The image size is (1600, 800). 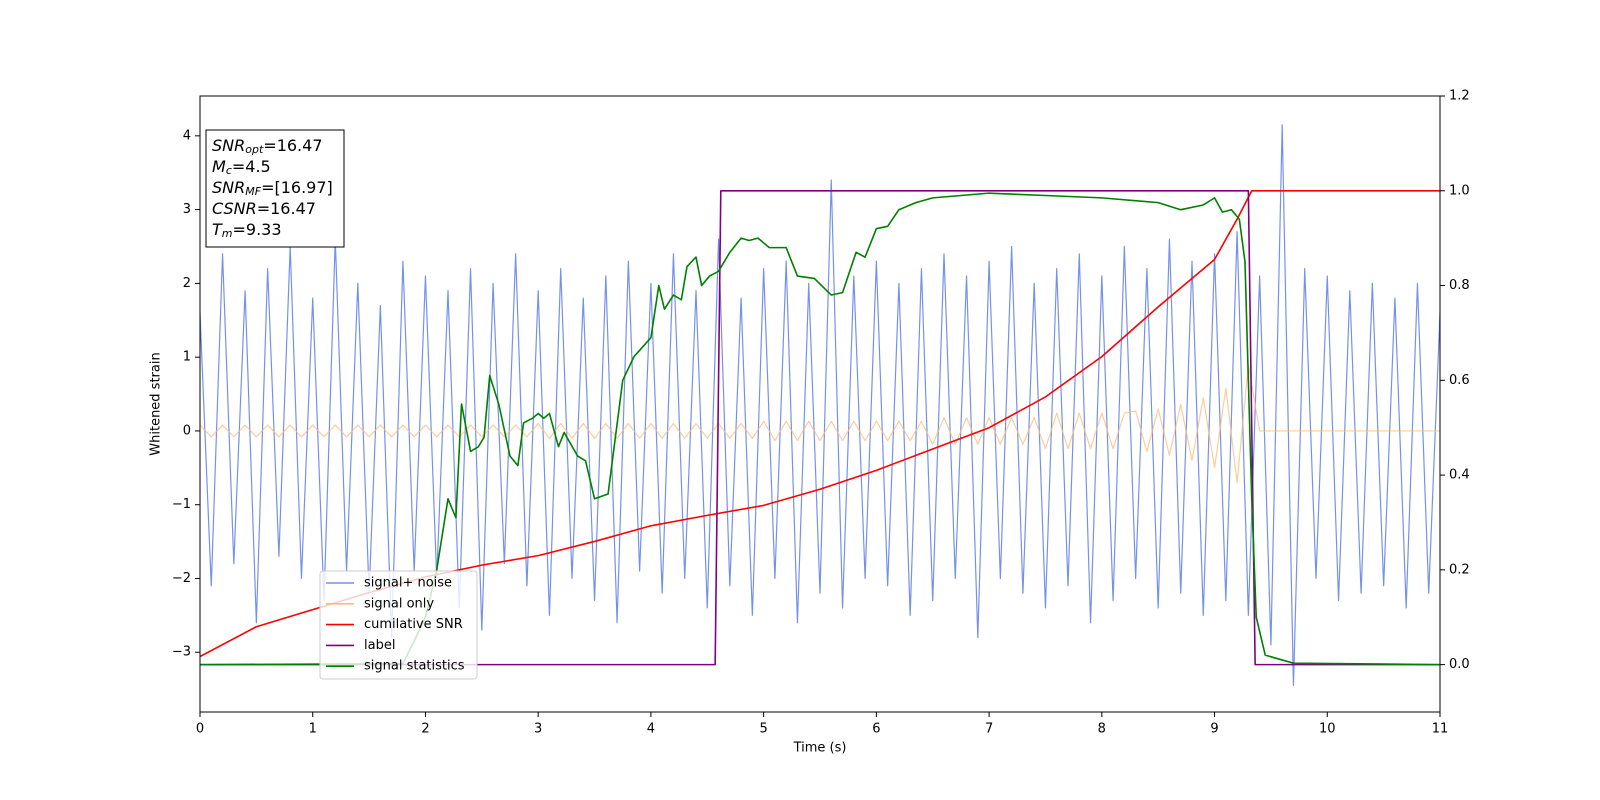 I want to click on x-tick-label: 7, so click(x=989, y=729).